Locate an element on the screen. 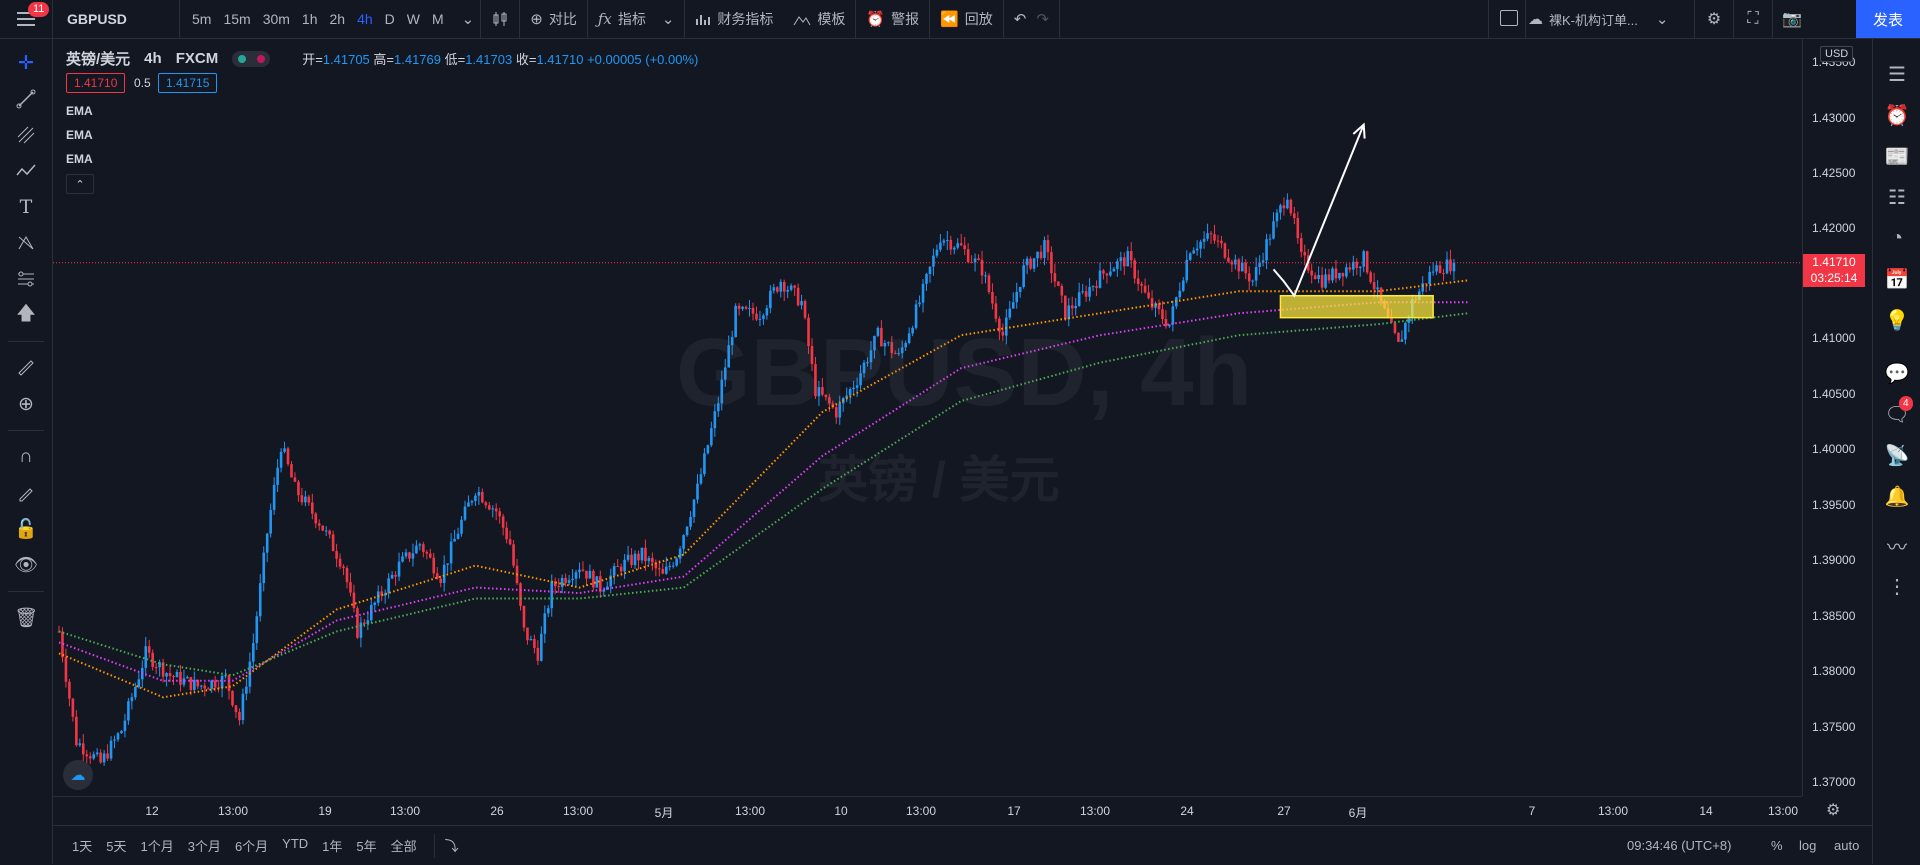  clock: 09:34:46 (UTC+8) is located at coordinates (1679, 845).